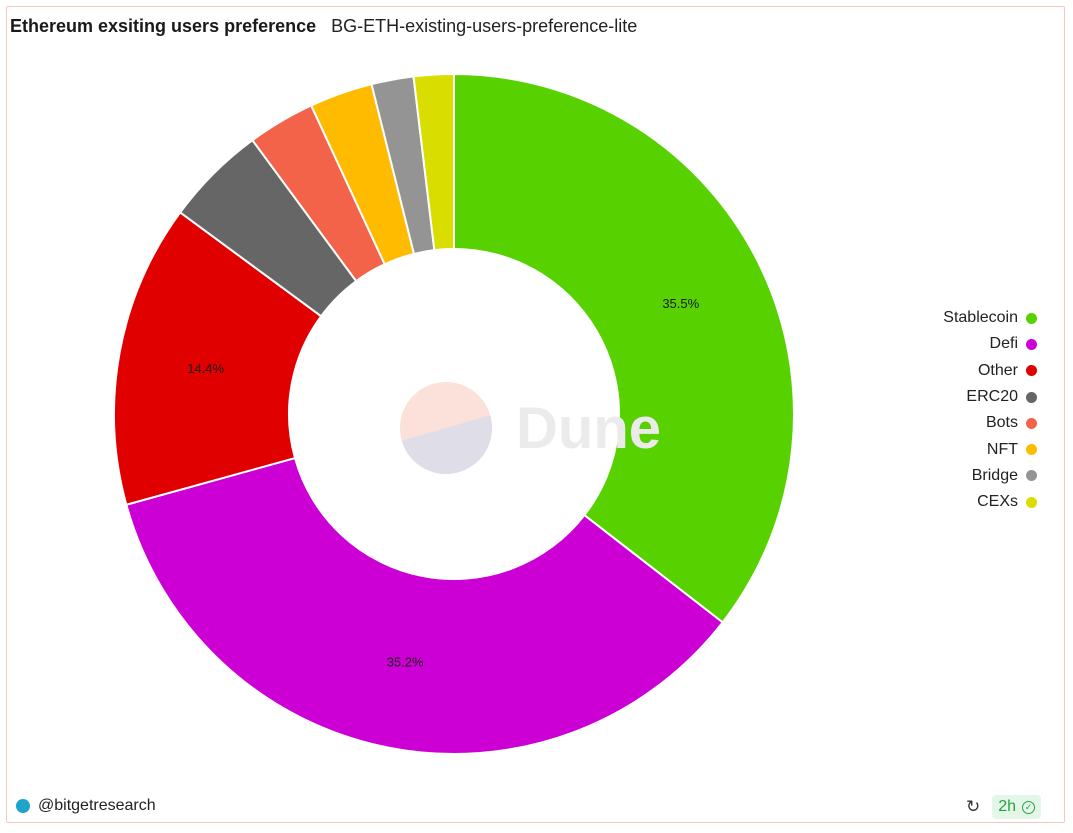 The width and height of the screenshot is (1073, 833). I want to click on check-circle-icon: ✓, so click(1028, 807).